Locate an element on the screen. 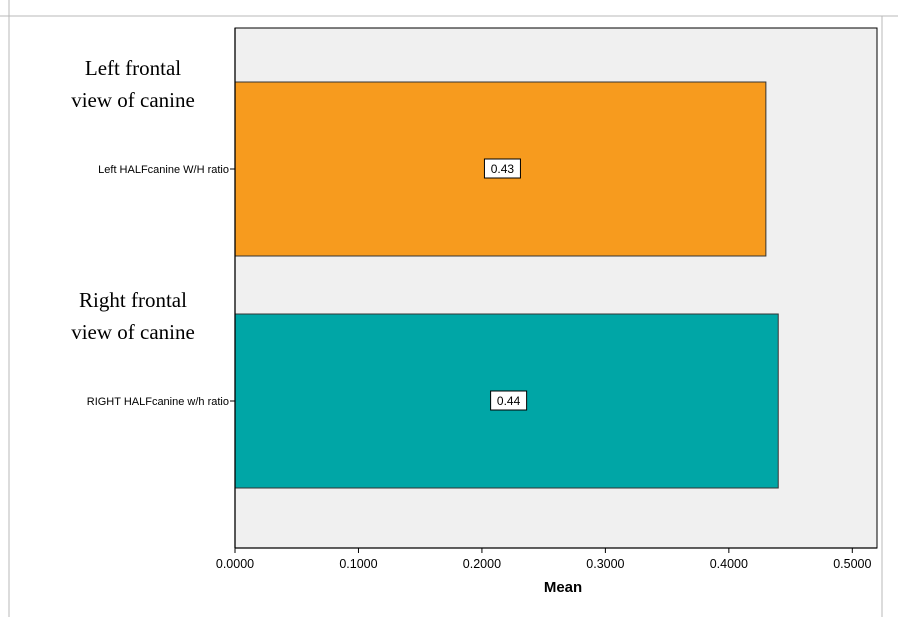  x-tick-label-3: 0.2000 is located at coordinates (482, 564).